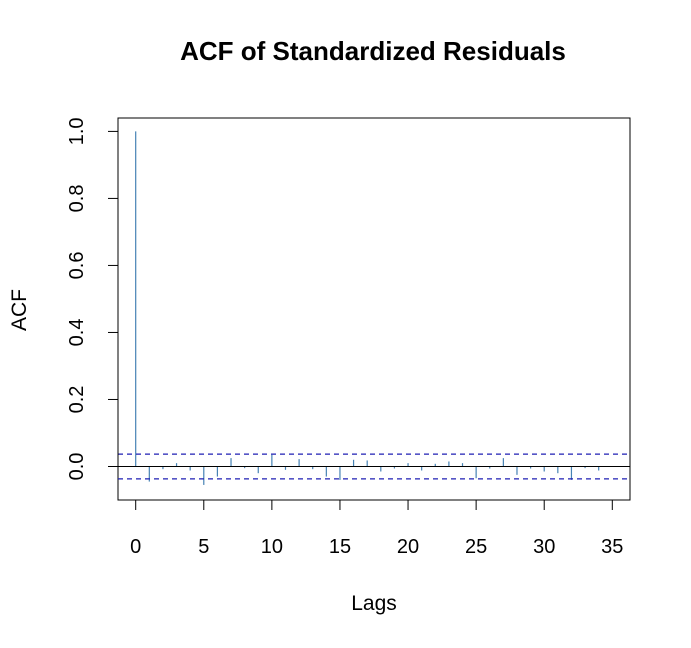 The image size is (691, 648). I want to click on x-axis: 0 5 10 15 20 25 30 35, so click(376, 528).